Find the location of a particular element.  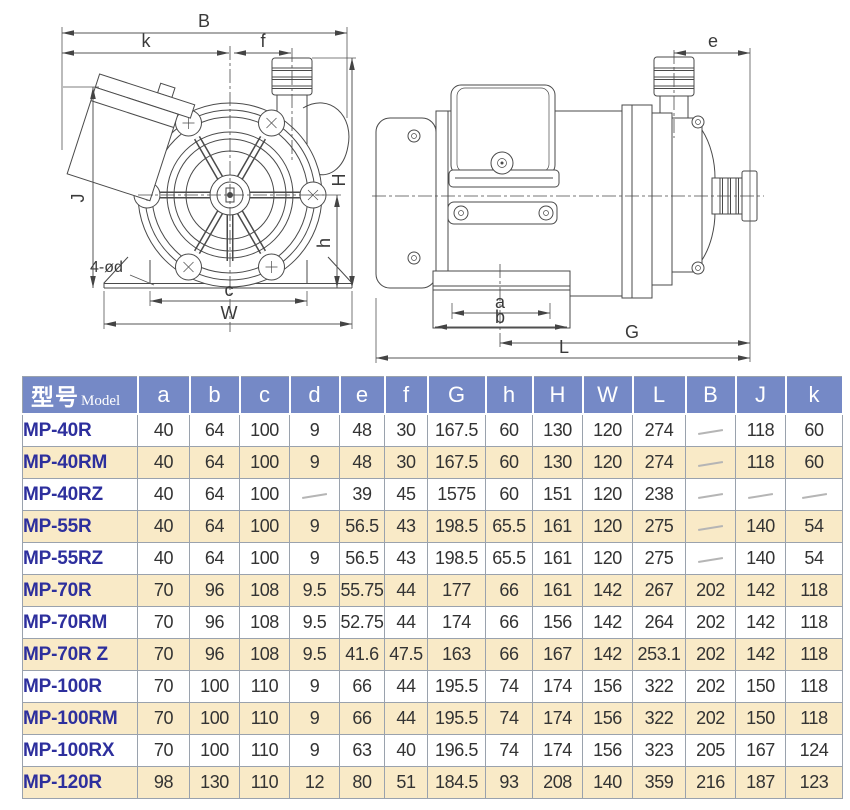

dim-value: 54 is located at coordinates (814, 526).